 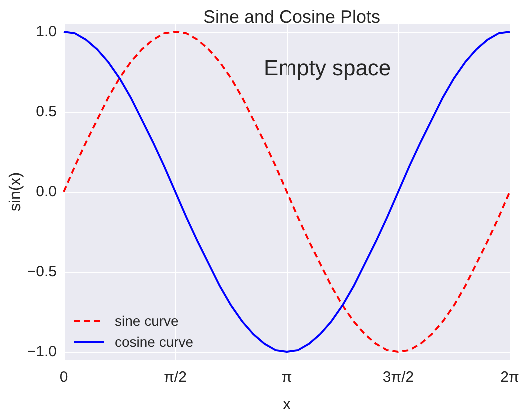 I want to click on chart-title: Sine and Cosine Plots, so click(x=292, y=17).